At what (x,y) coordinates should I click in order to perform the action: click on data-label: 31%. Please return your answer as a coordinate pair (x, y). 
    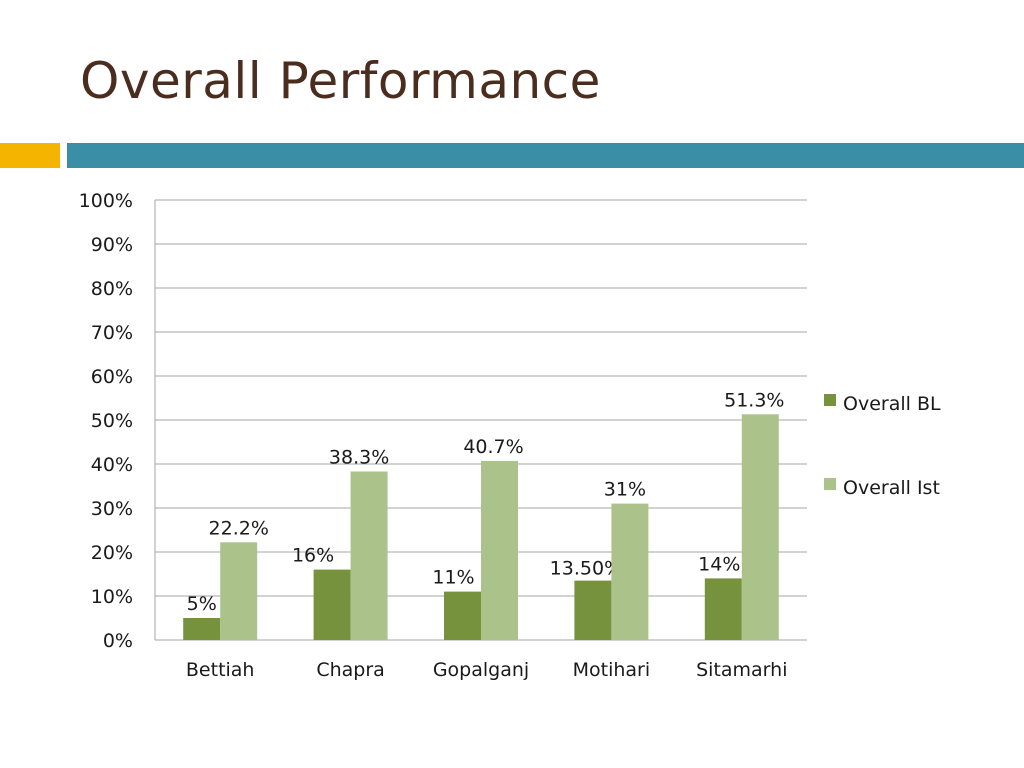
    Looking at the image, I should click on (625, 490).